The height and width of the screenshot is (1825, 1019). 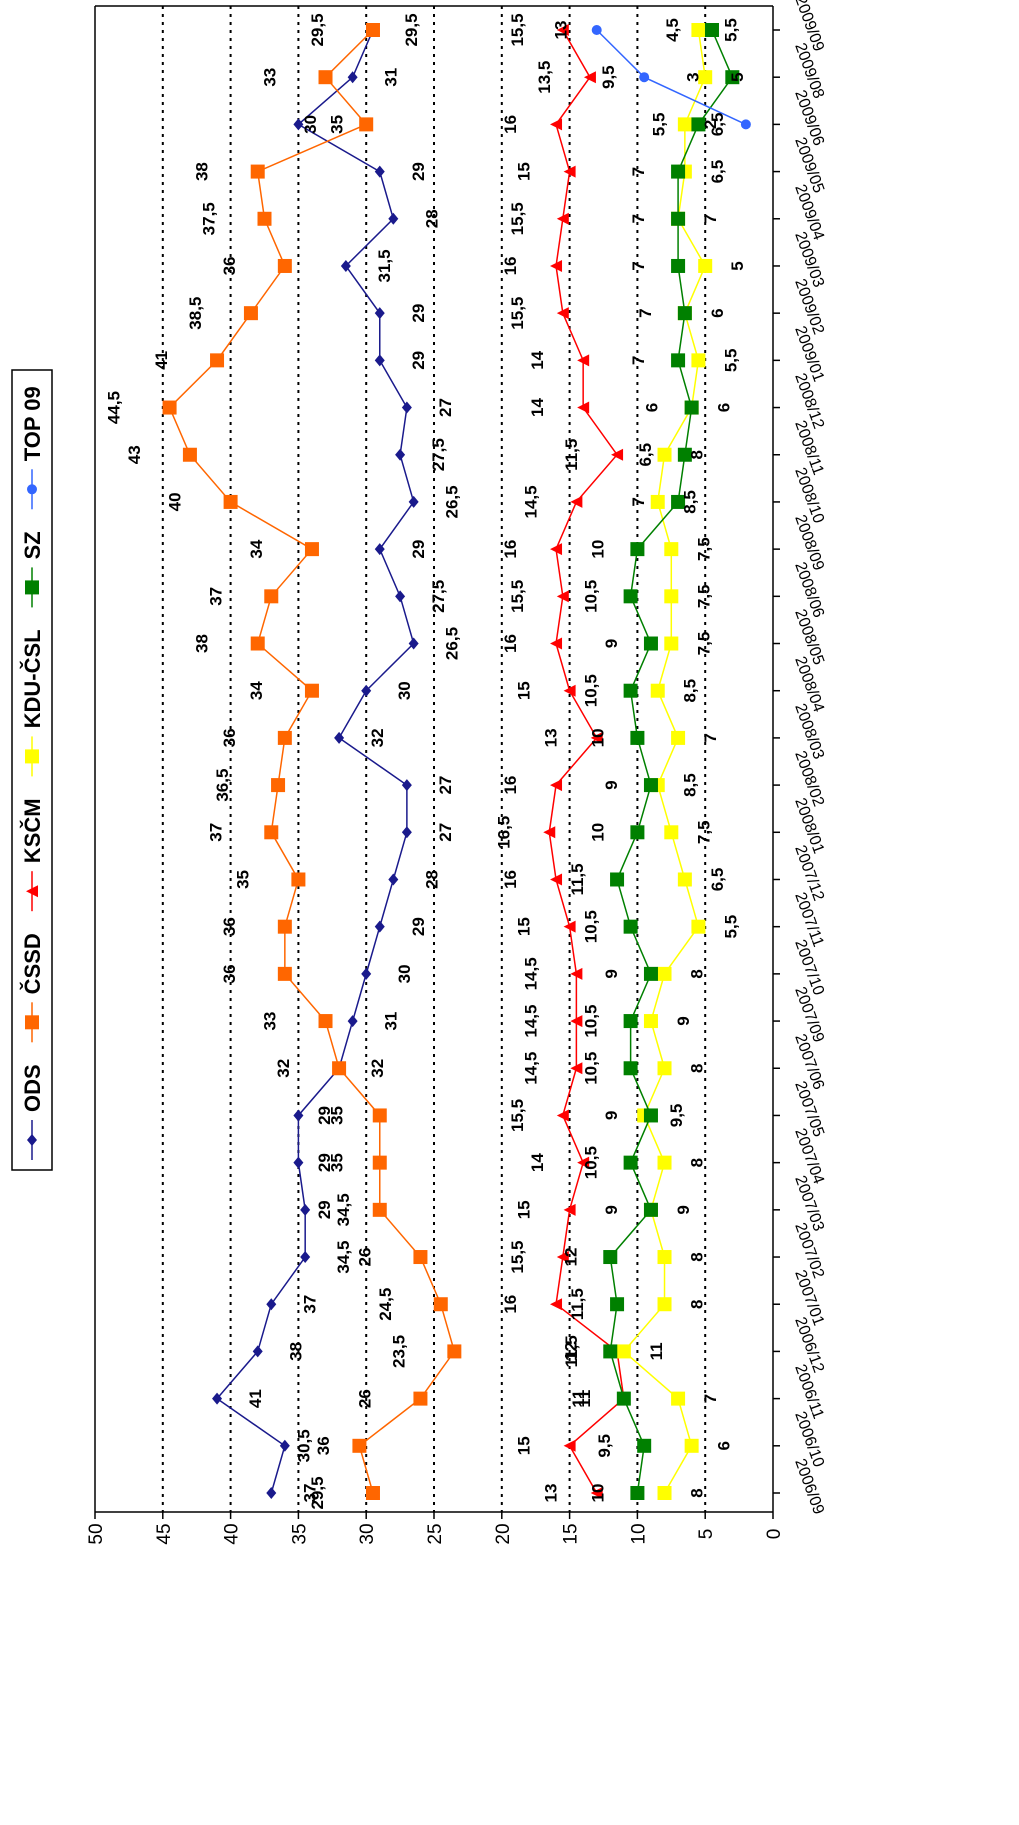 I want to click on cssd-data-label: 29,5, so click(x=317, y=29).